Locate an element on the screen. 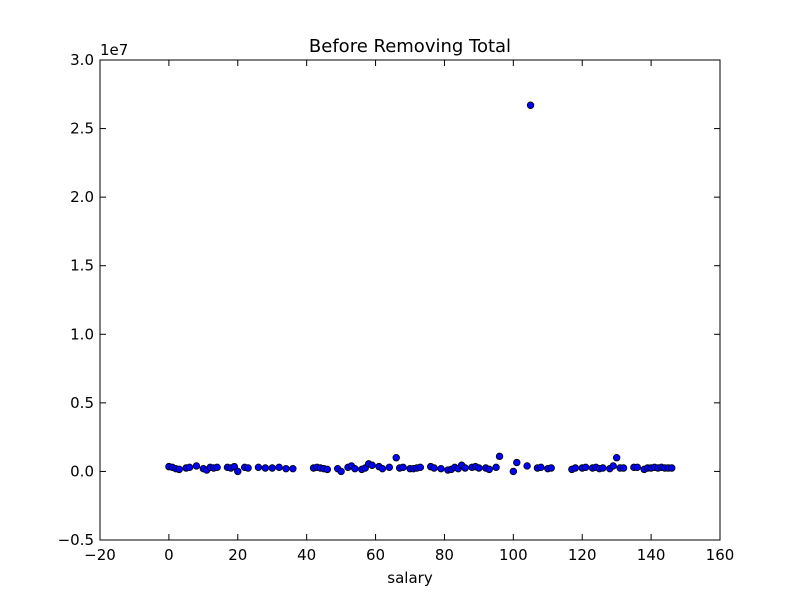 The width and height of the screenshot is (800, 600). y-tick-label: 2.5 is located at coordinates (82, 129).